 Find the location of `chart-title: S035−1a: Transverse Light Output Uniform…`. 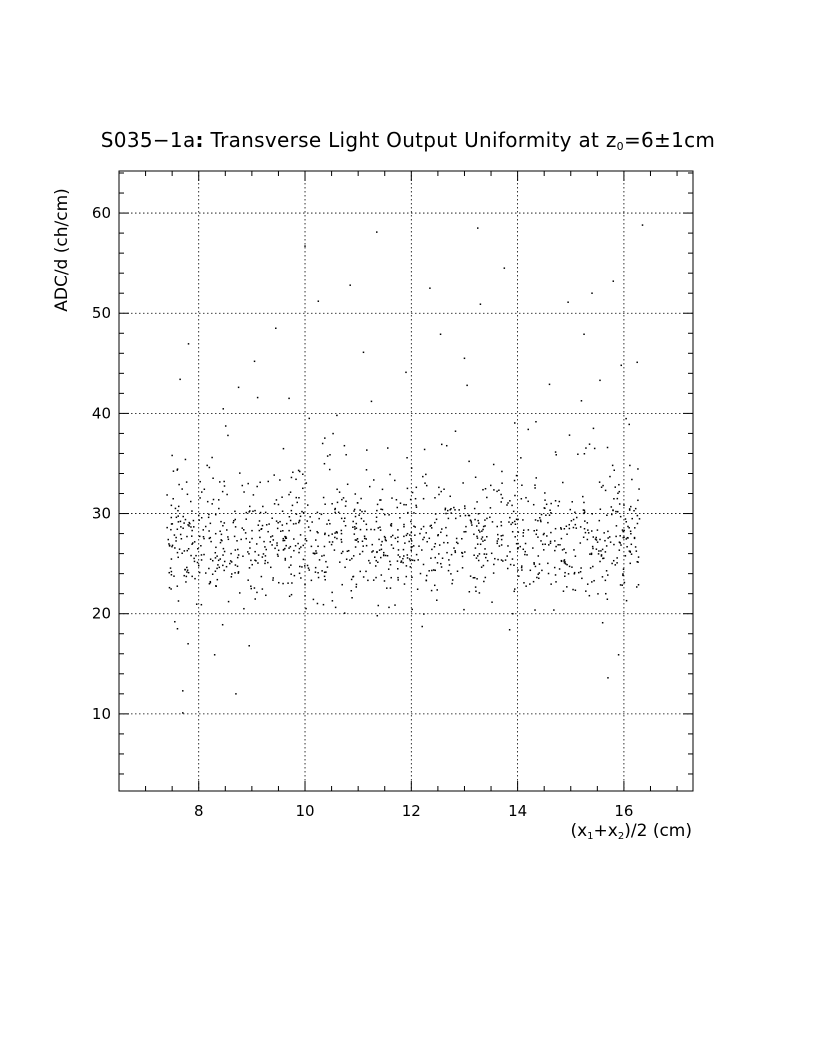

chart-title: S035−1a: Transverse Light Output Uniform… is located at coordinates (408, 140).